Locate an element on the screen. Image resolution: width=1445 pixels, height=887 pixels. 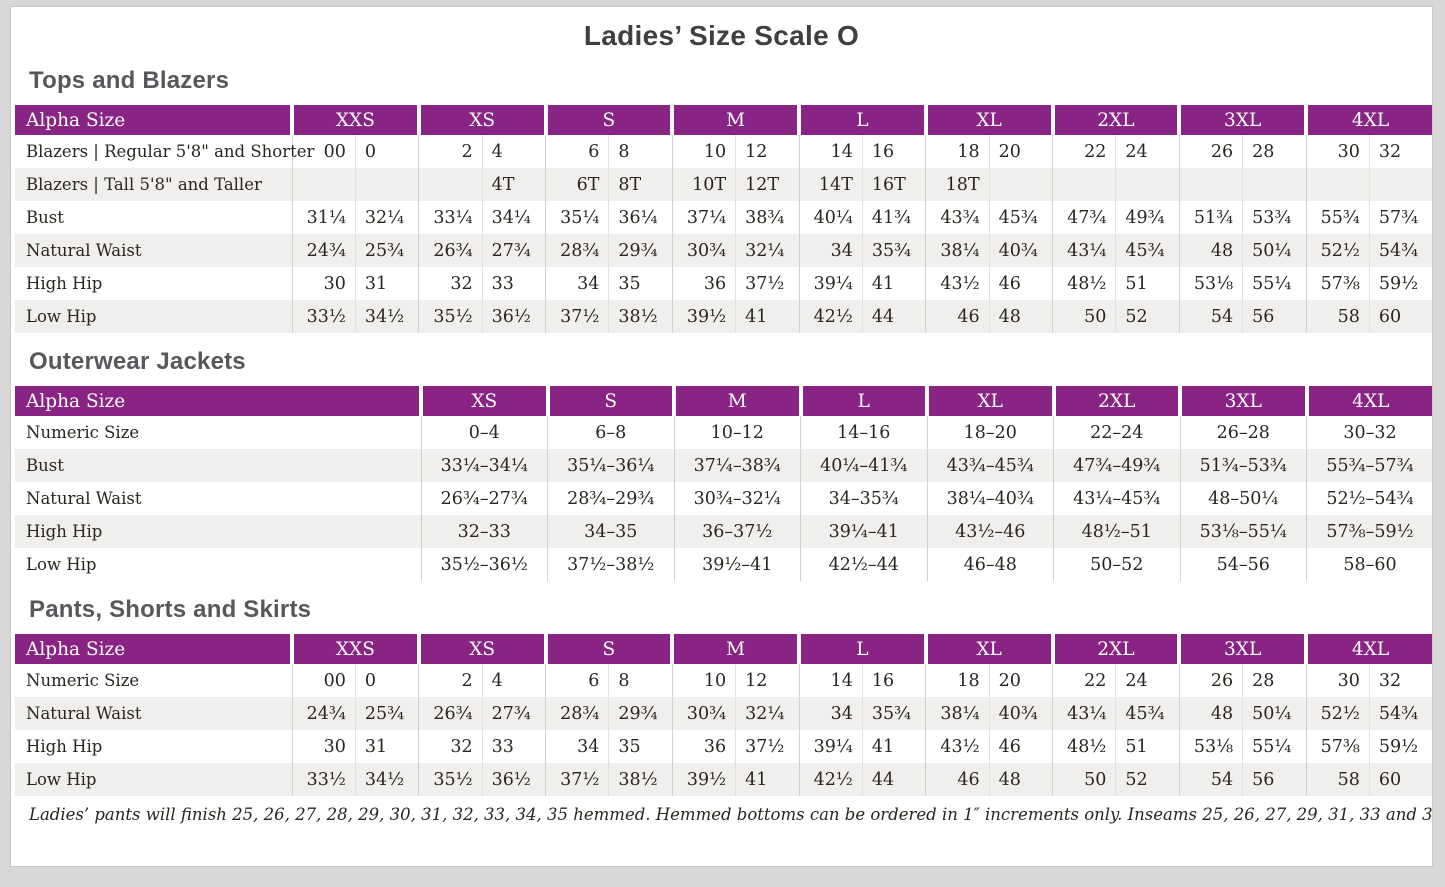
cell-value: 35¼–36¼ is located at coordinates (610, 465).